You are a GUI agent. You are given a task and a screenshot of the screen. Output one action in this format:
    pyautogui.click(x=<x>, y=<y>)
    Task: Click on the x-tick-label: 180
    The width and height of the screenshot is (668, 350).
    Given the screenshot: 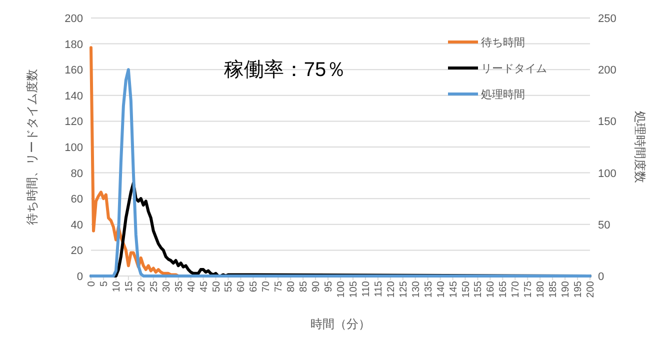 What is the action you would take?
    pyautogui.click(x=541, y=289)
    